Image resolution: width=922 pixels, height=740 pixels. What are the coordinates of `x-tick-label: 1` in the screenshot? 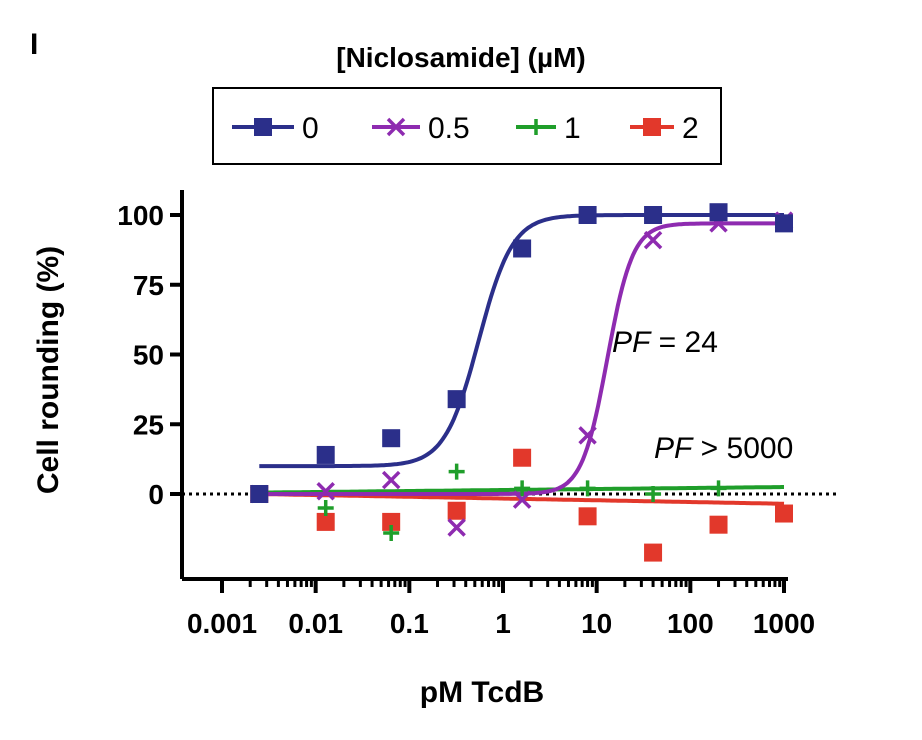 It's located at (503, 623).